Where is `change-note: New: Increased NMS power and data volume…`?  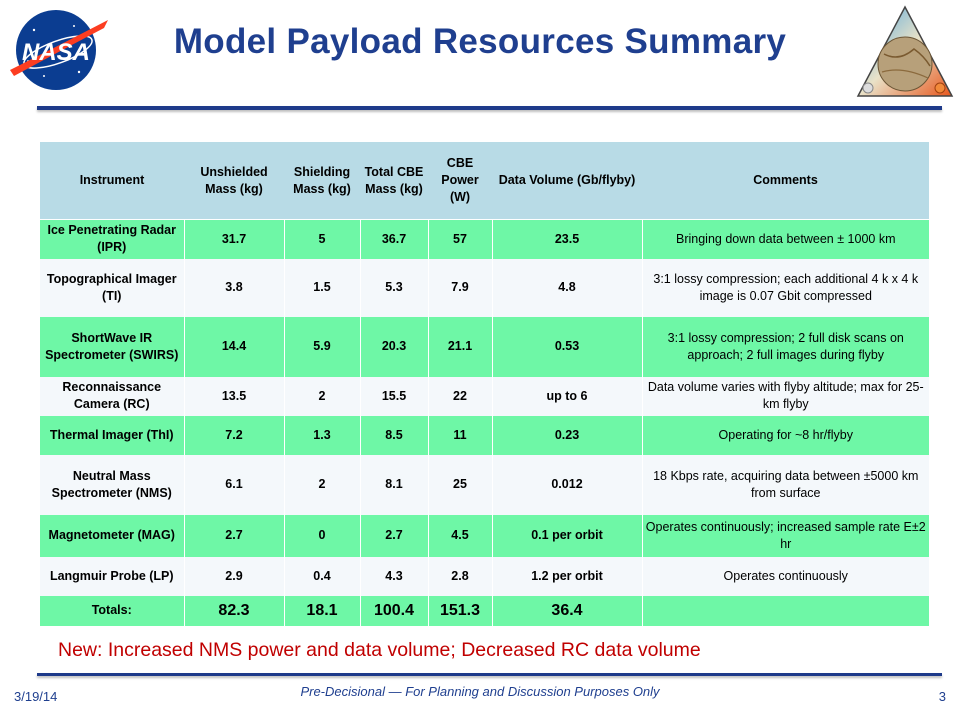 change-note: New: Increased NMS power and data volume… is located at coordinates (379, 650).